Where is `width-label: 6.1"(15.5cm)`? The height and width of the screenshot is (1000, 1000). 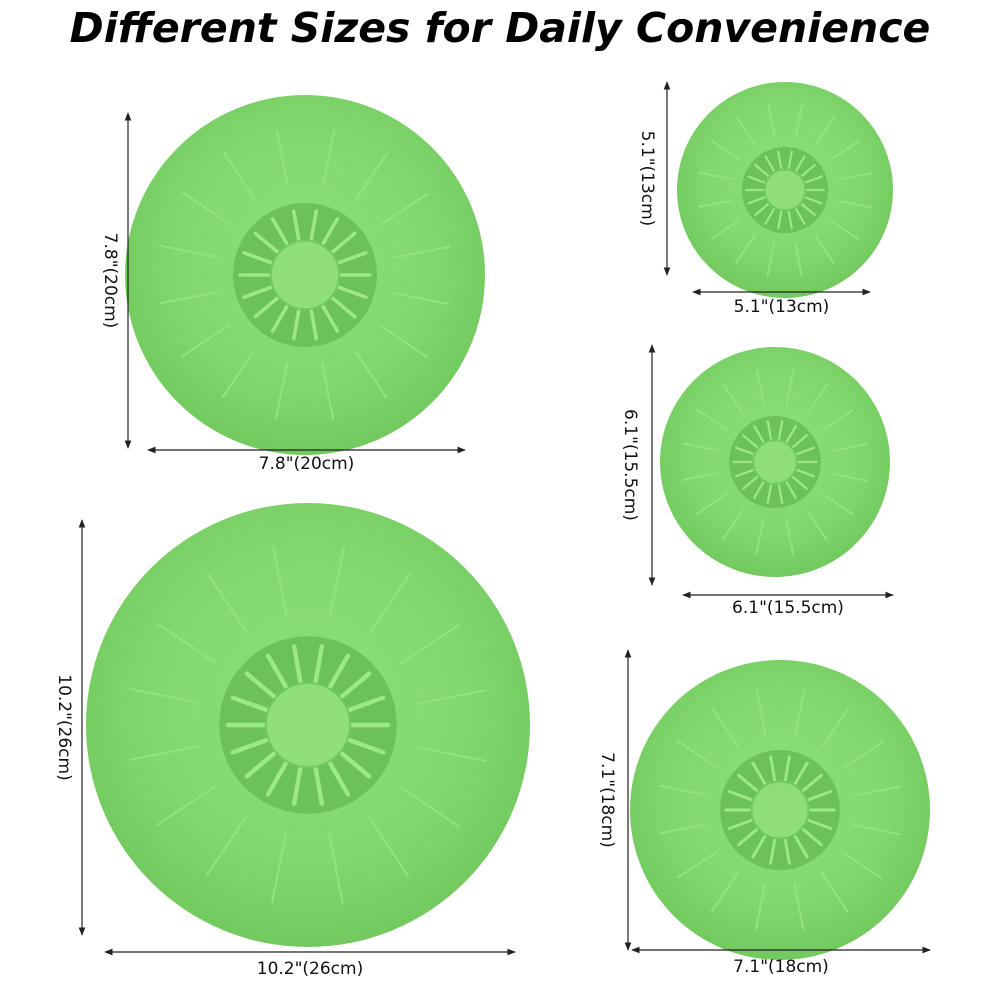 width-label: 6.1"(15.5cm) is located at coordinates (788, 608).